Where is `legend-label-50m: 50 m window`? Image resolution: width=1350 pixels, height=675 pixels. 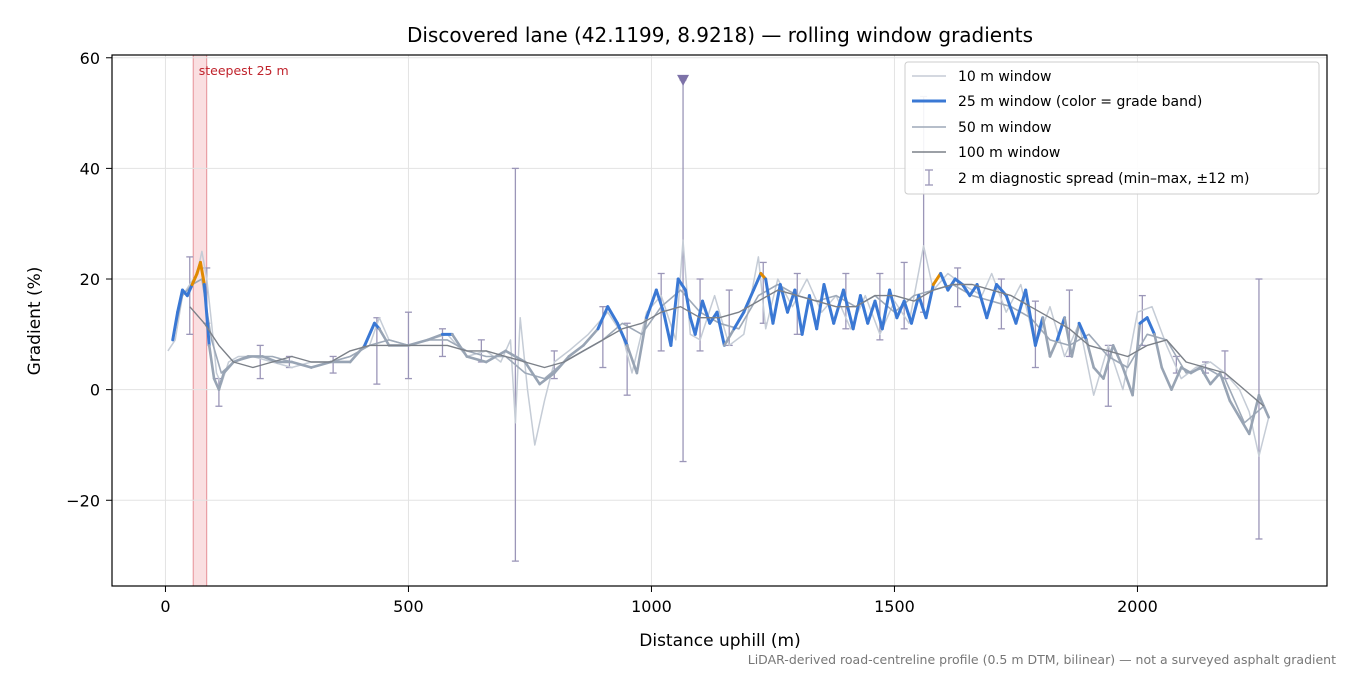 legend-label-50m: 50 m window is located at coordinates (1004, 128).